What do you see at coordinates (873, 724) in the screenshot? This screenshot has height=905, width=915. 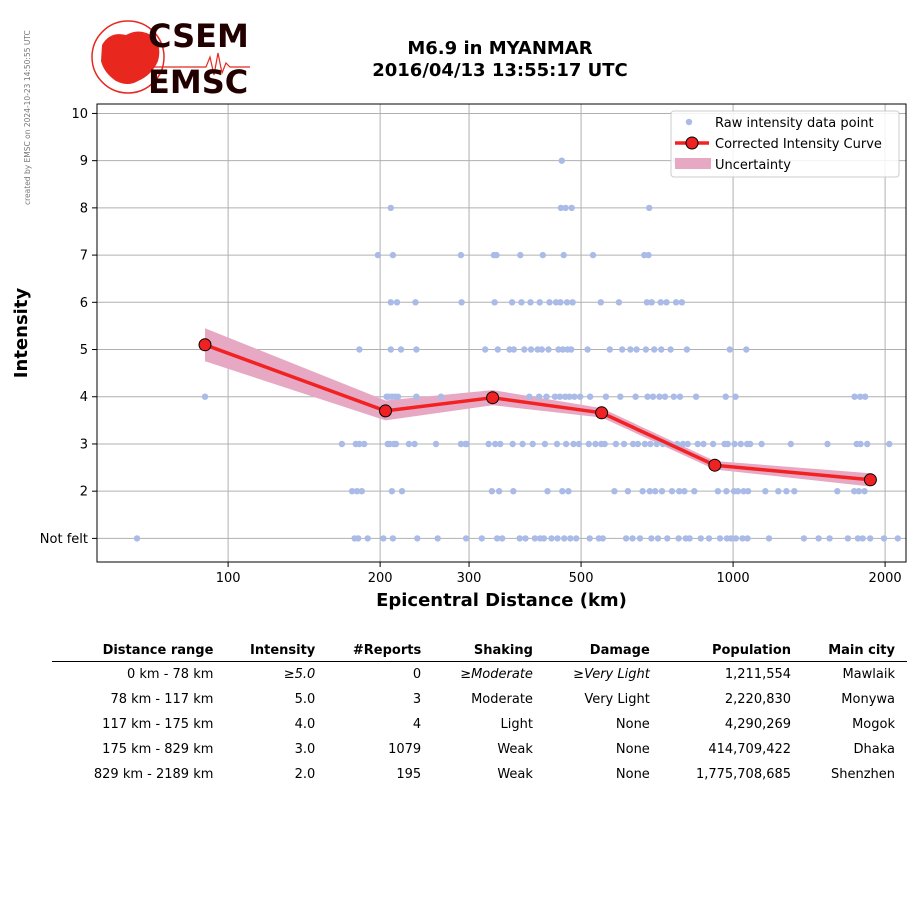 I see `table-cell: Mogok` at bounding box center [873, 724].